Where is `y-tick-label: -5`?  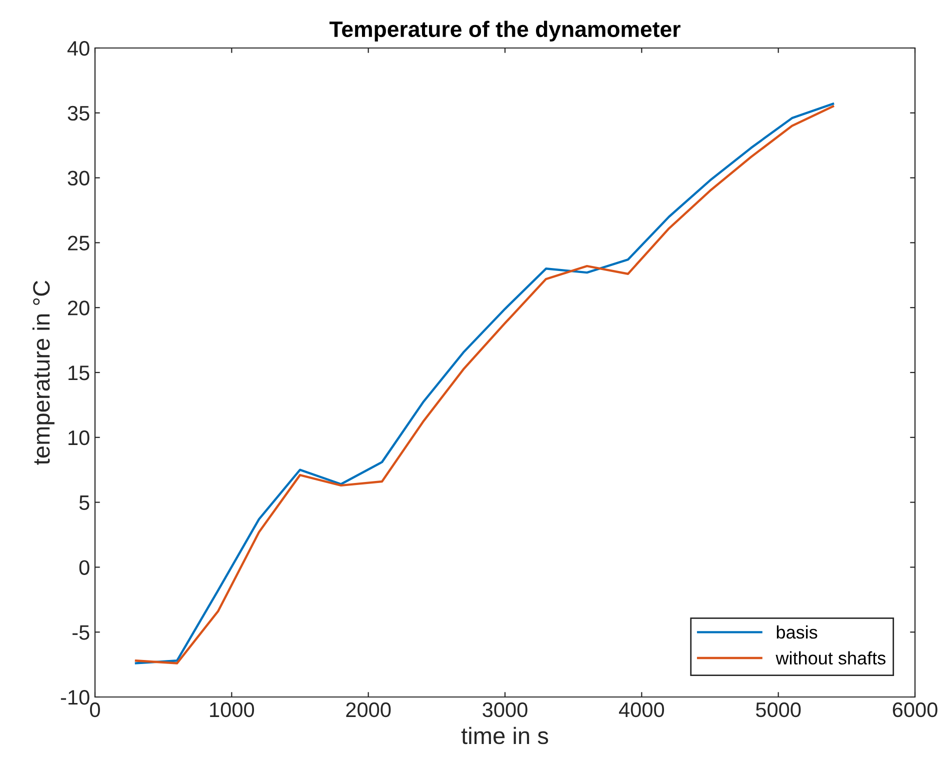 y-tick-label: -5 is located at coordinates (81, 632).